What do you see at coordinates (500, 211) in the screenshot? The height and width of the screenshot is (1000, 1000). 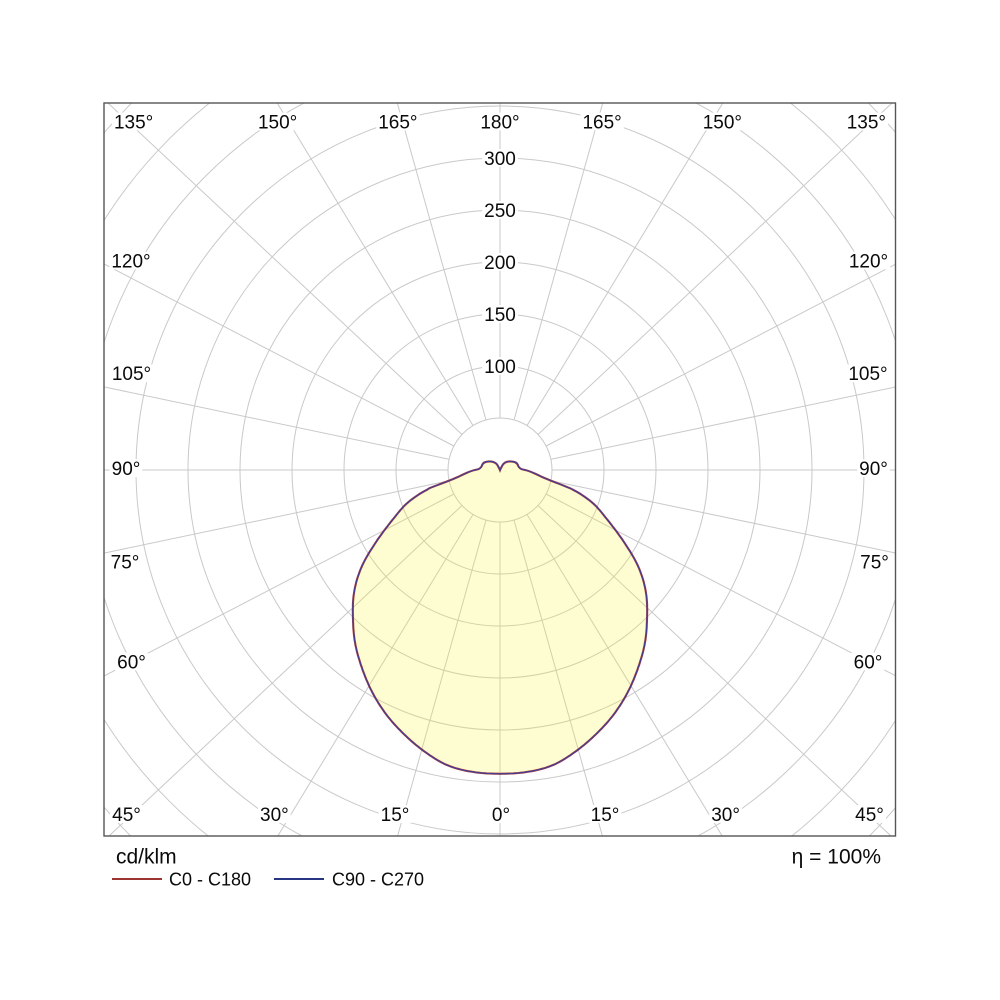 I see `svg-text: 250` at bounding box center [500, 211].